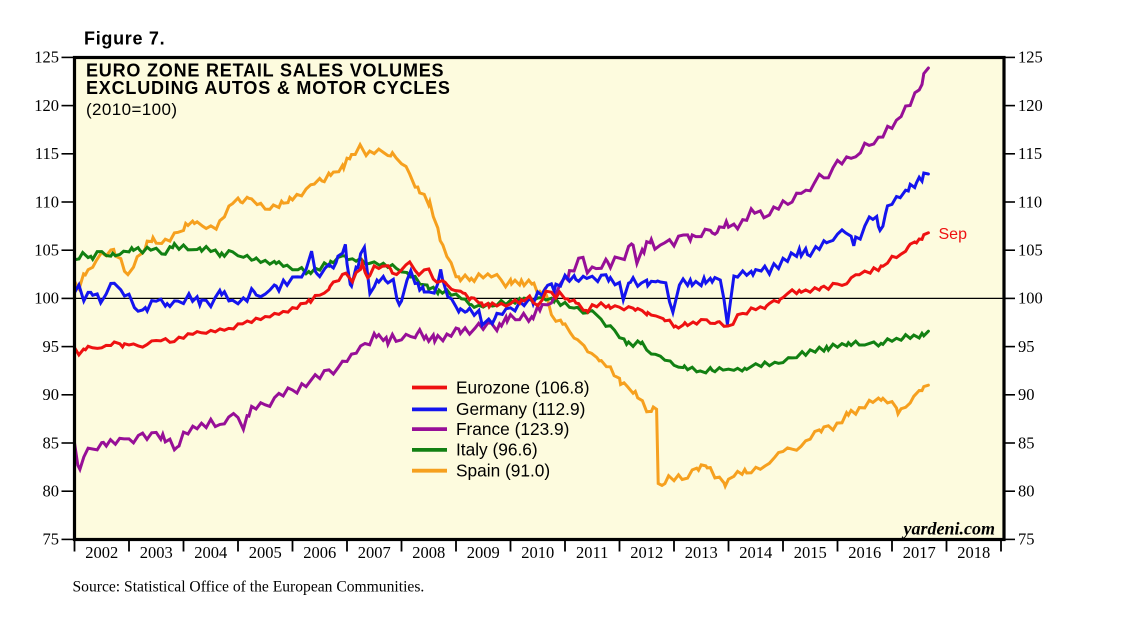 This screenshot has height=626, width=1138. Describe the element at coordinates (503, 471) in the screenshot. I see `svg-text: Spain (91.0)` at that location.